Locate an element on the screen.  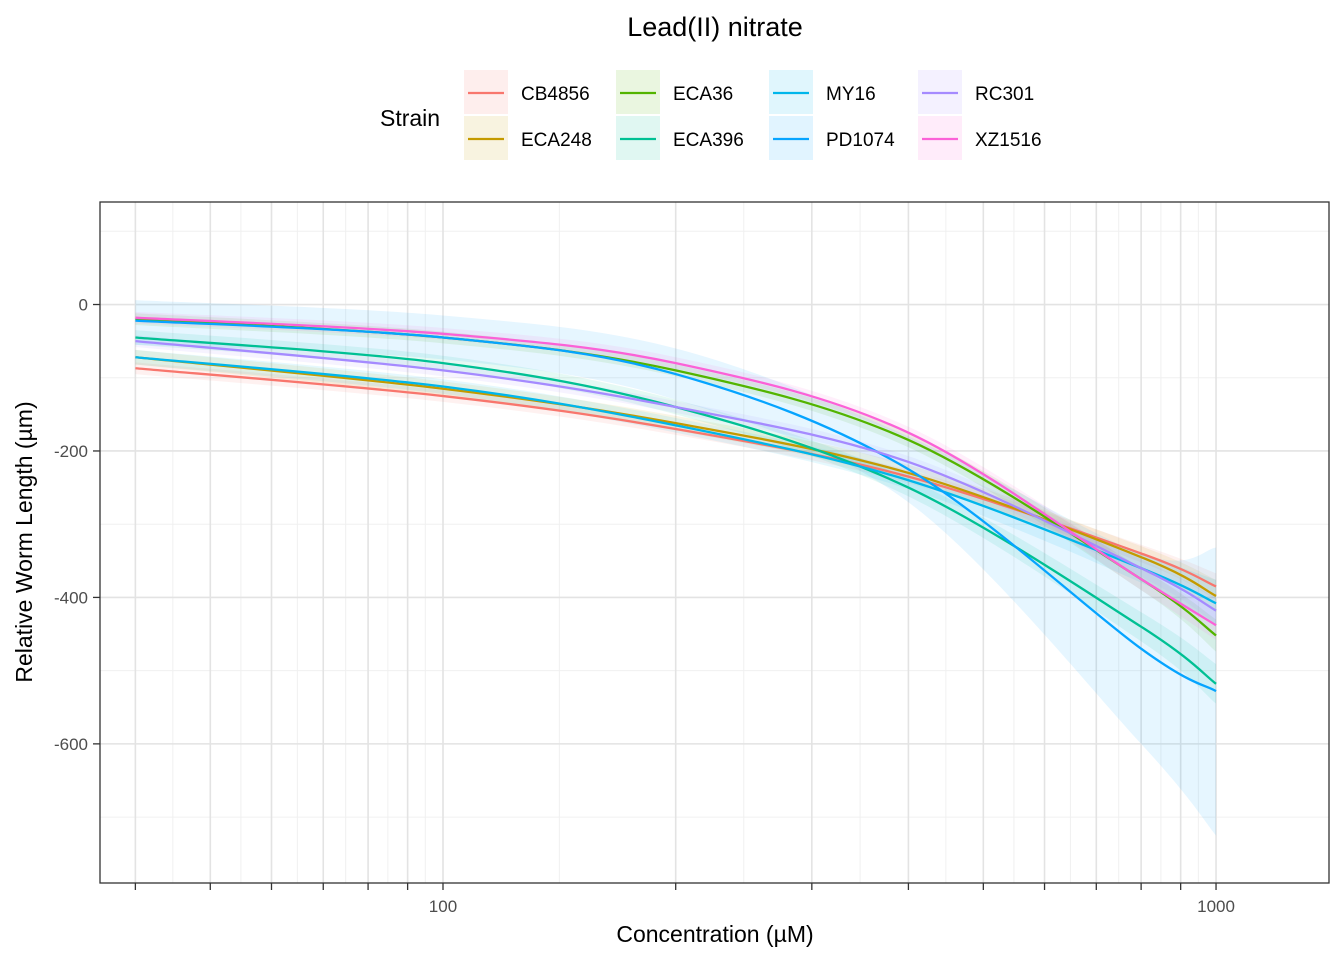
legend-label: ECA36 is located at coordinates (703, 94).